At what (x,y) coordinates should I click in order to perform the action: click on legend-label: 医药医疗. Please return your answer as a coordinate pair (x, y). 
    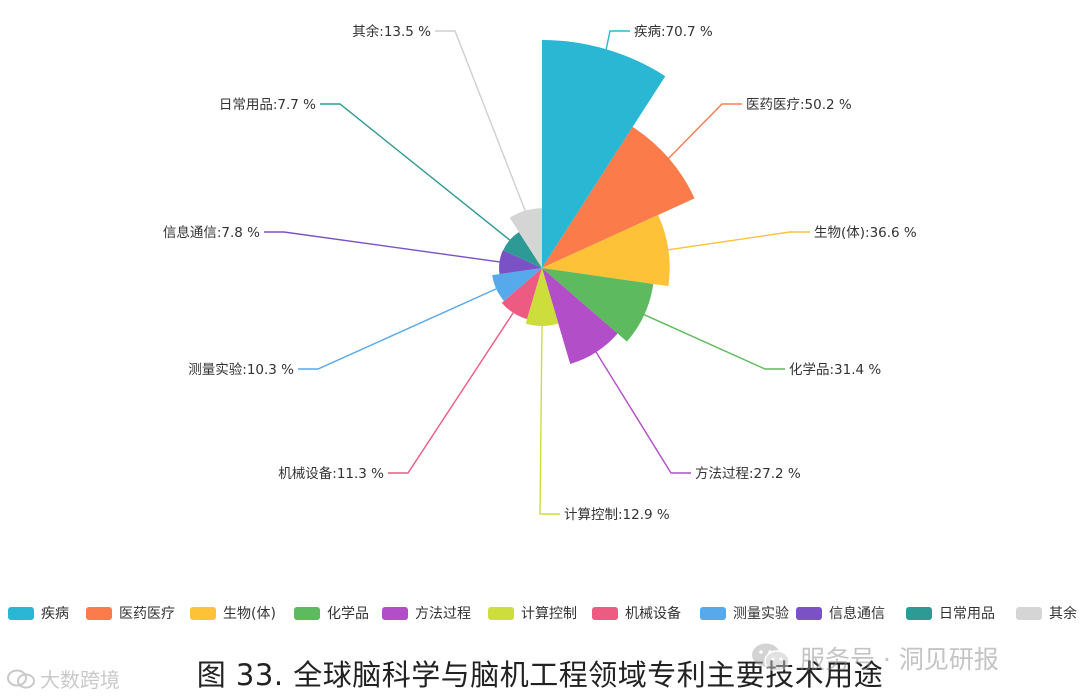
    Looking at the image, I should click on (147, 614).